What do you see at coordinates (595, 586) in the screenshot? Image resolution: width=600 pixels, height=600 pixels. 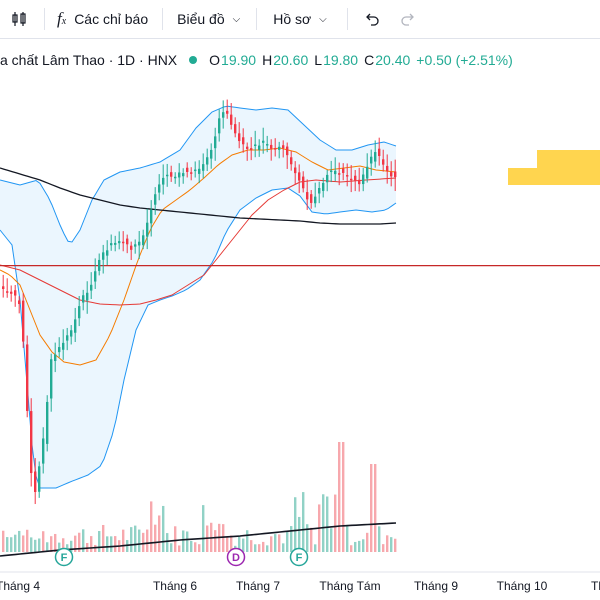 I see `x-tick-label: Th` at bounding box center [595, 586].